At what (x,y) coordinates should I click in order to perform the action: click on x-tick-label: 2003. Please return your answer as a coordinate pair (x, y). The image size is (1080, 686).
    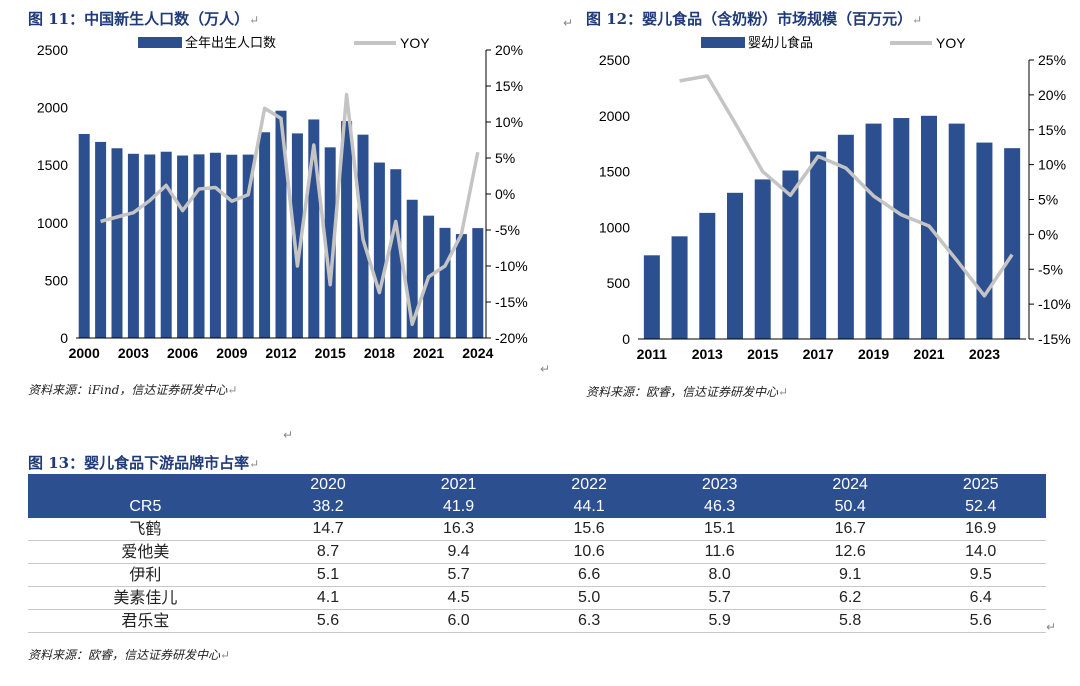
    Looking at the image, I should click on (133, 353).